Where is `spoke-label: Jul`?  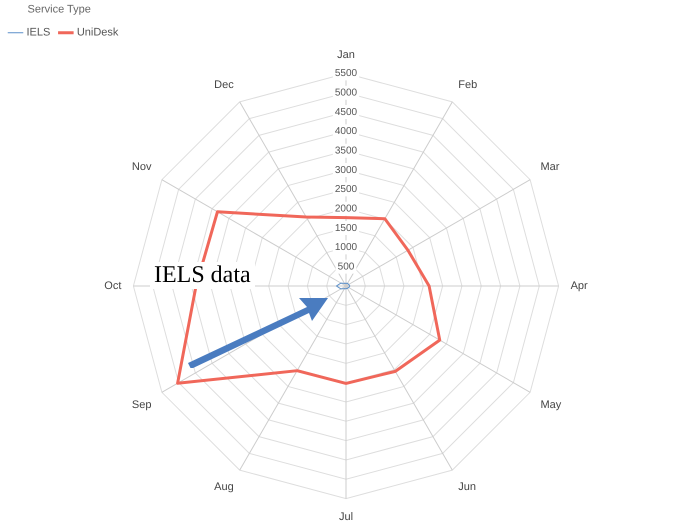
spoke-label: Jul is located at coordinates (346, 517).